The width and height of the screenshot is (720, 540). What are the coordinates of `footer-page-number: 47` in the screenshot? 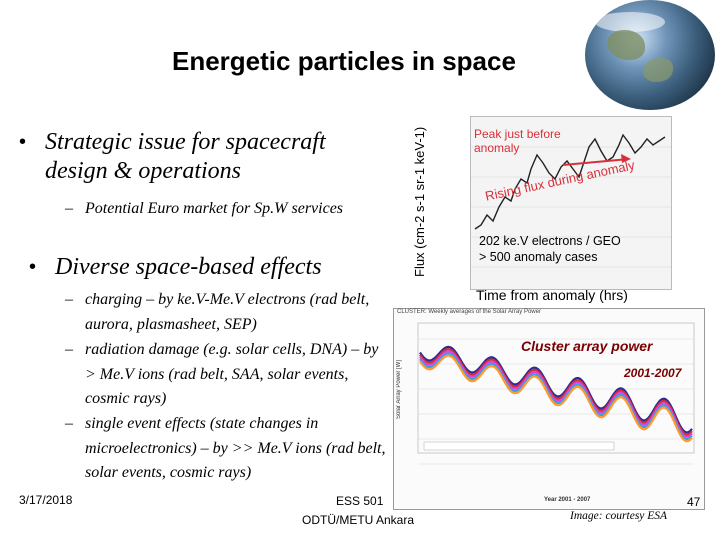 It's located at (694, 502).